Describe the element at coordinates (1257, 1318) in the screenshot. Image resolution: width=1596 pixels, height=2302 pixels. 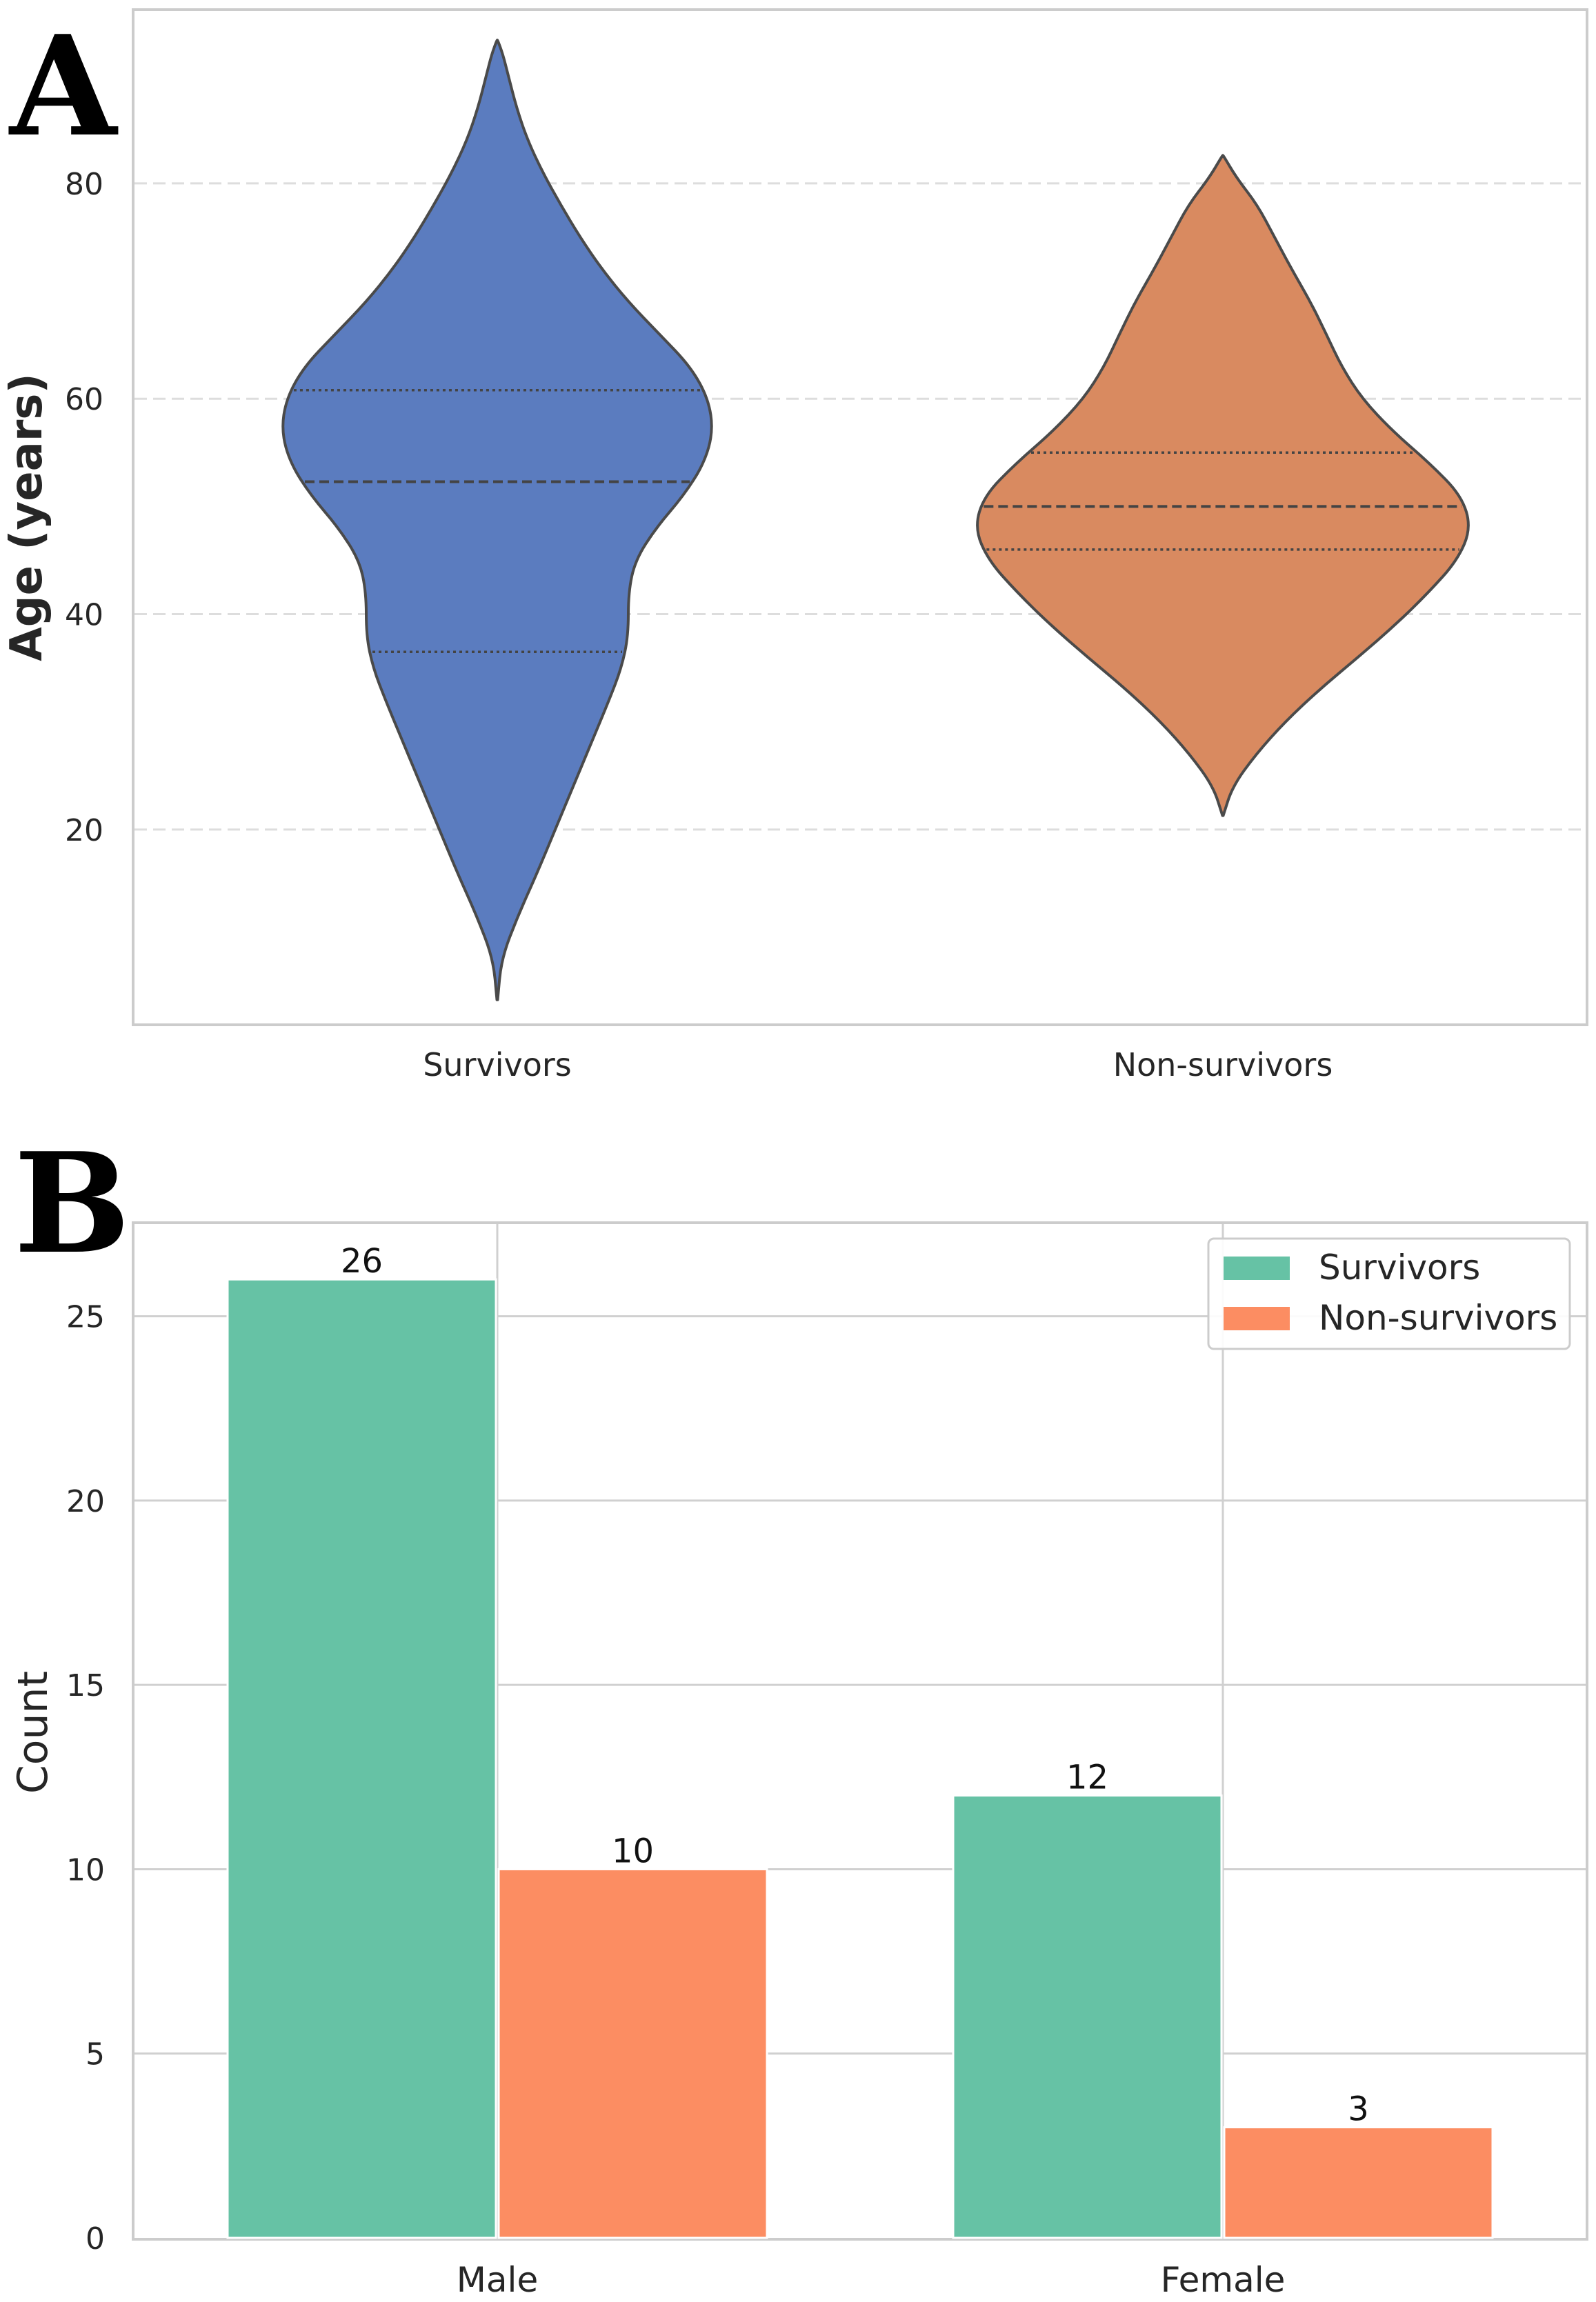
I see `legend-swatch-non-survivors` at that location.